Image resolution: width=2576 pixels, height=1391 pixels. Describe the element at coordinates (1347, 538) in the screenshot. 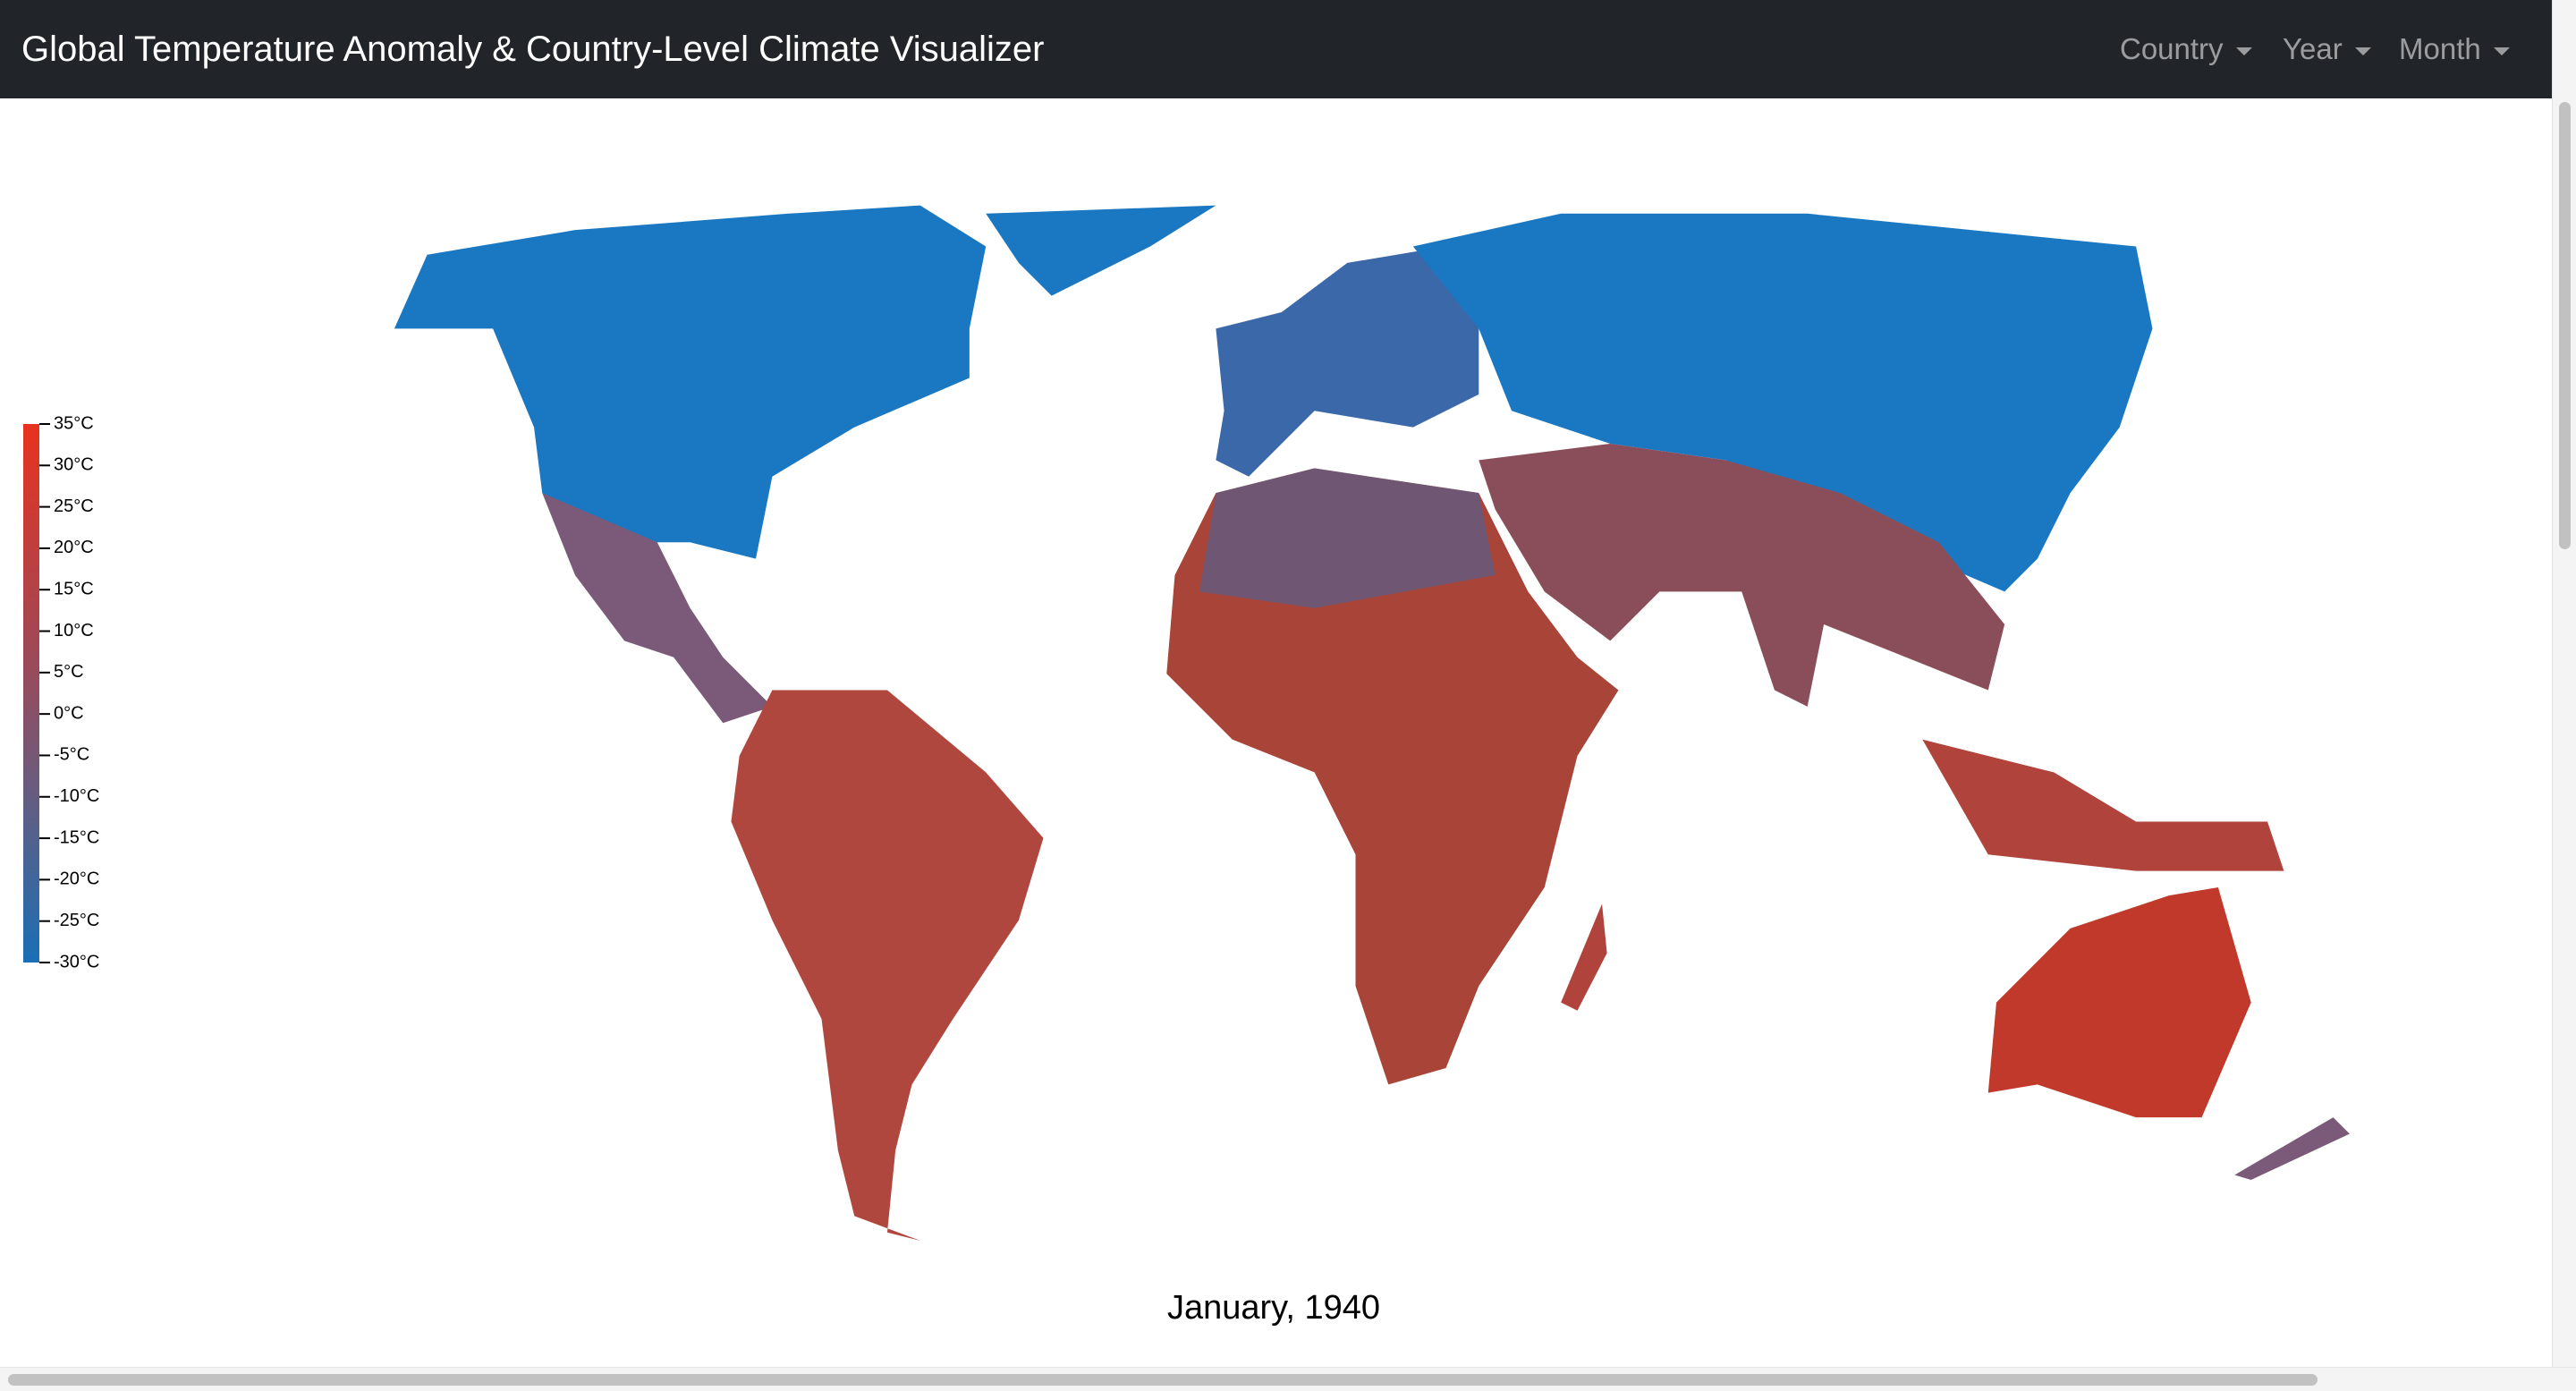

I see `north-africa` at that location.